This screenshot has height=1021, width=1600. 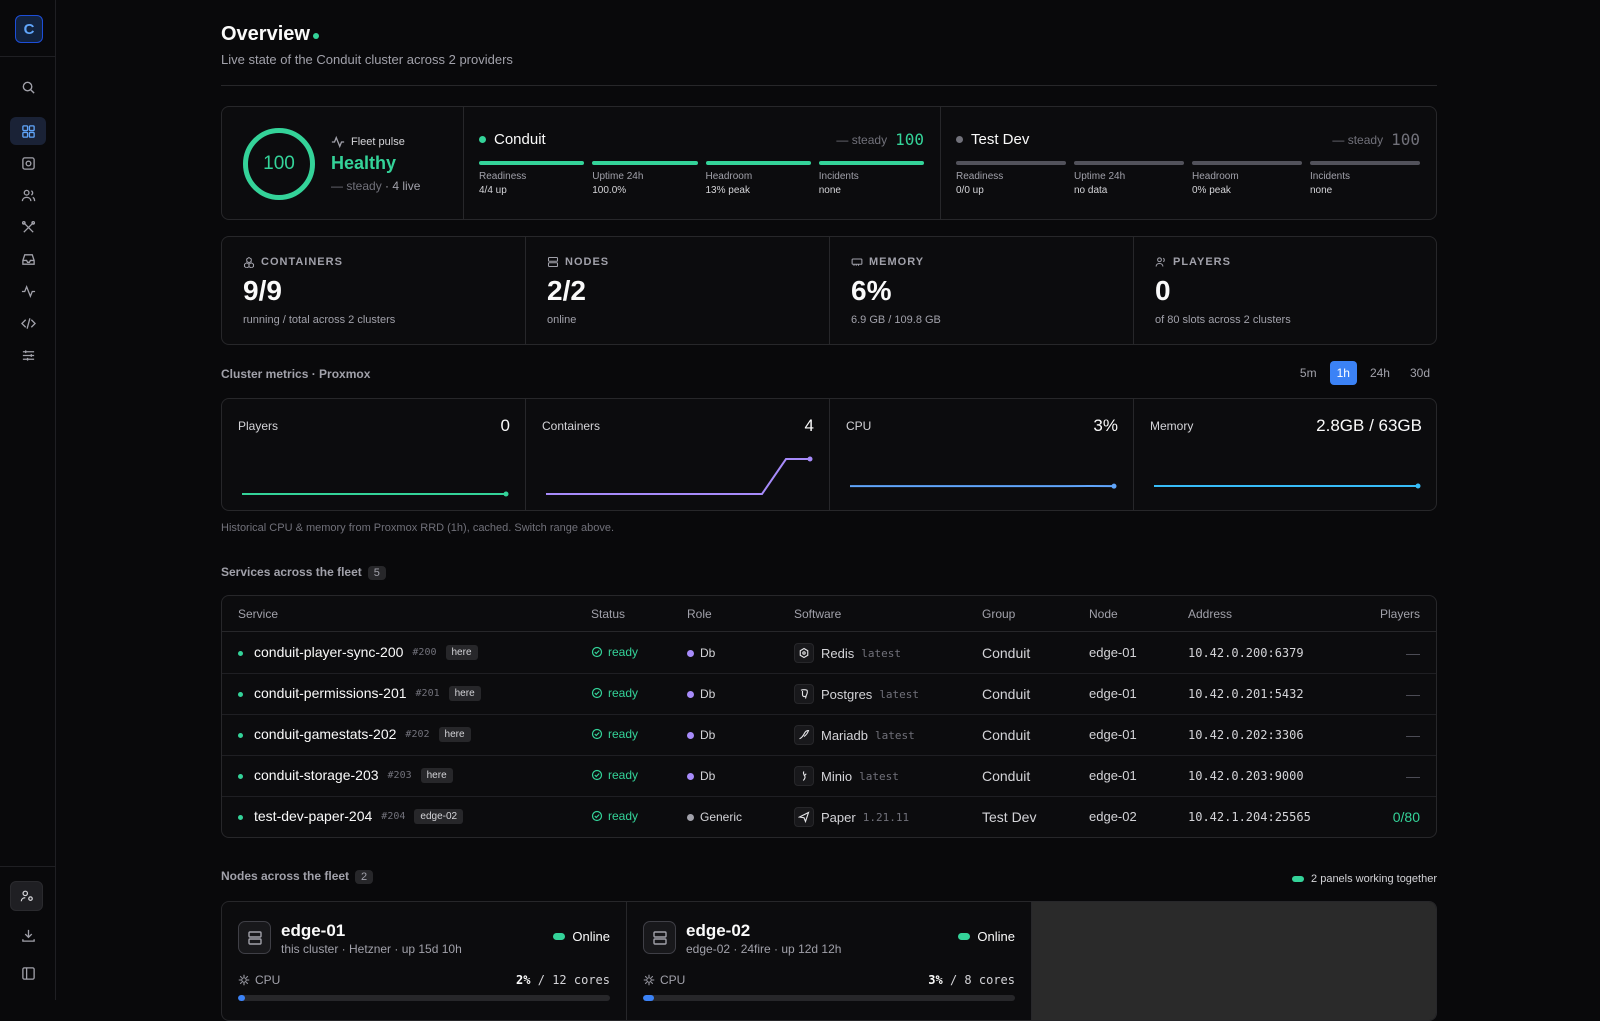 What do you see at coordinates (1246, 694) in the screenshot?
I see `service-address: 10.42.0.201:5432` at bounding box center [1246, 694].